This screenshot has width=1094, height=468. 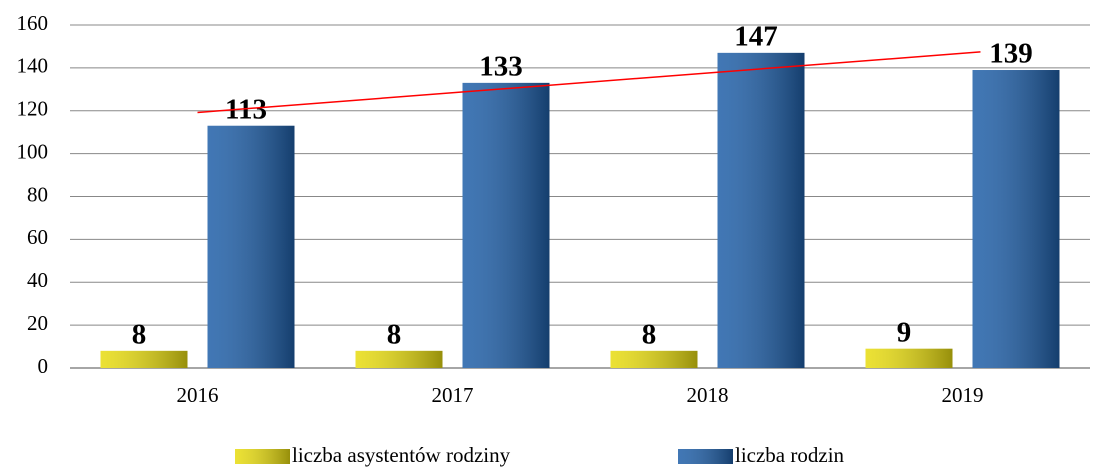 What do you see at coordinates (37, 237) in the screenshot?
I see `y-tick-label: 60` at bounding box center [37, 237].